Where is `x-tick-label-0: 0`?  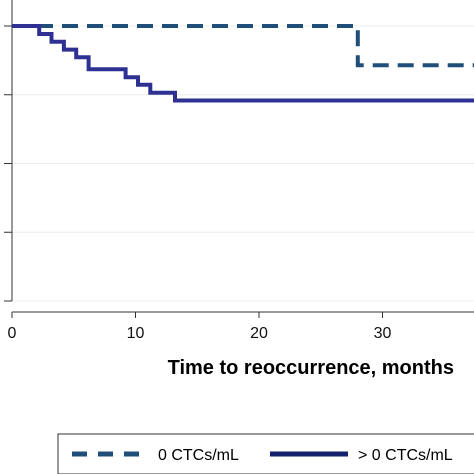
x-tick-label-0: 0 is located at coordinates (12, 333).